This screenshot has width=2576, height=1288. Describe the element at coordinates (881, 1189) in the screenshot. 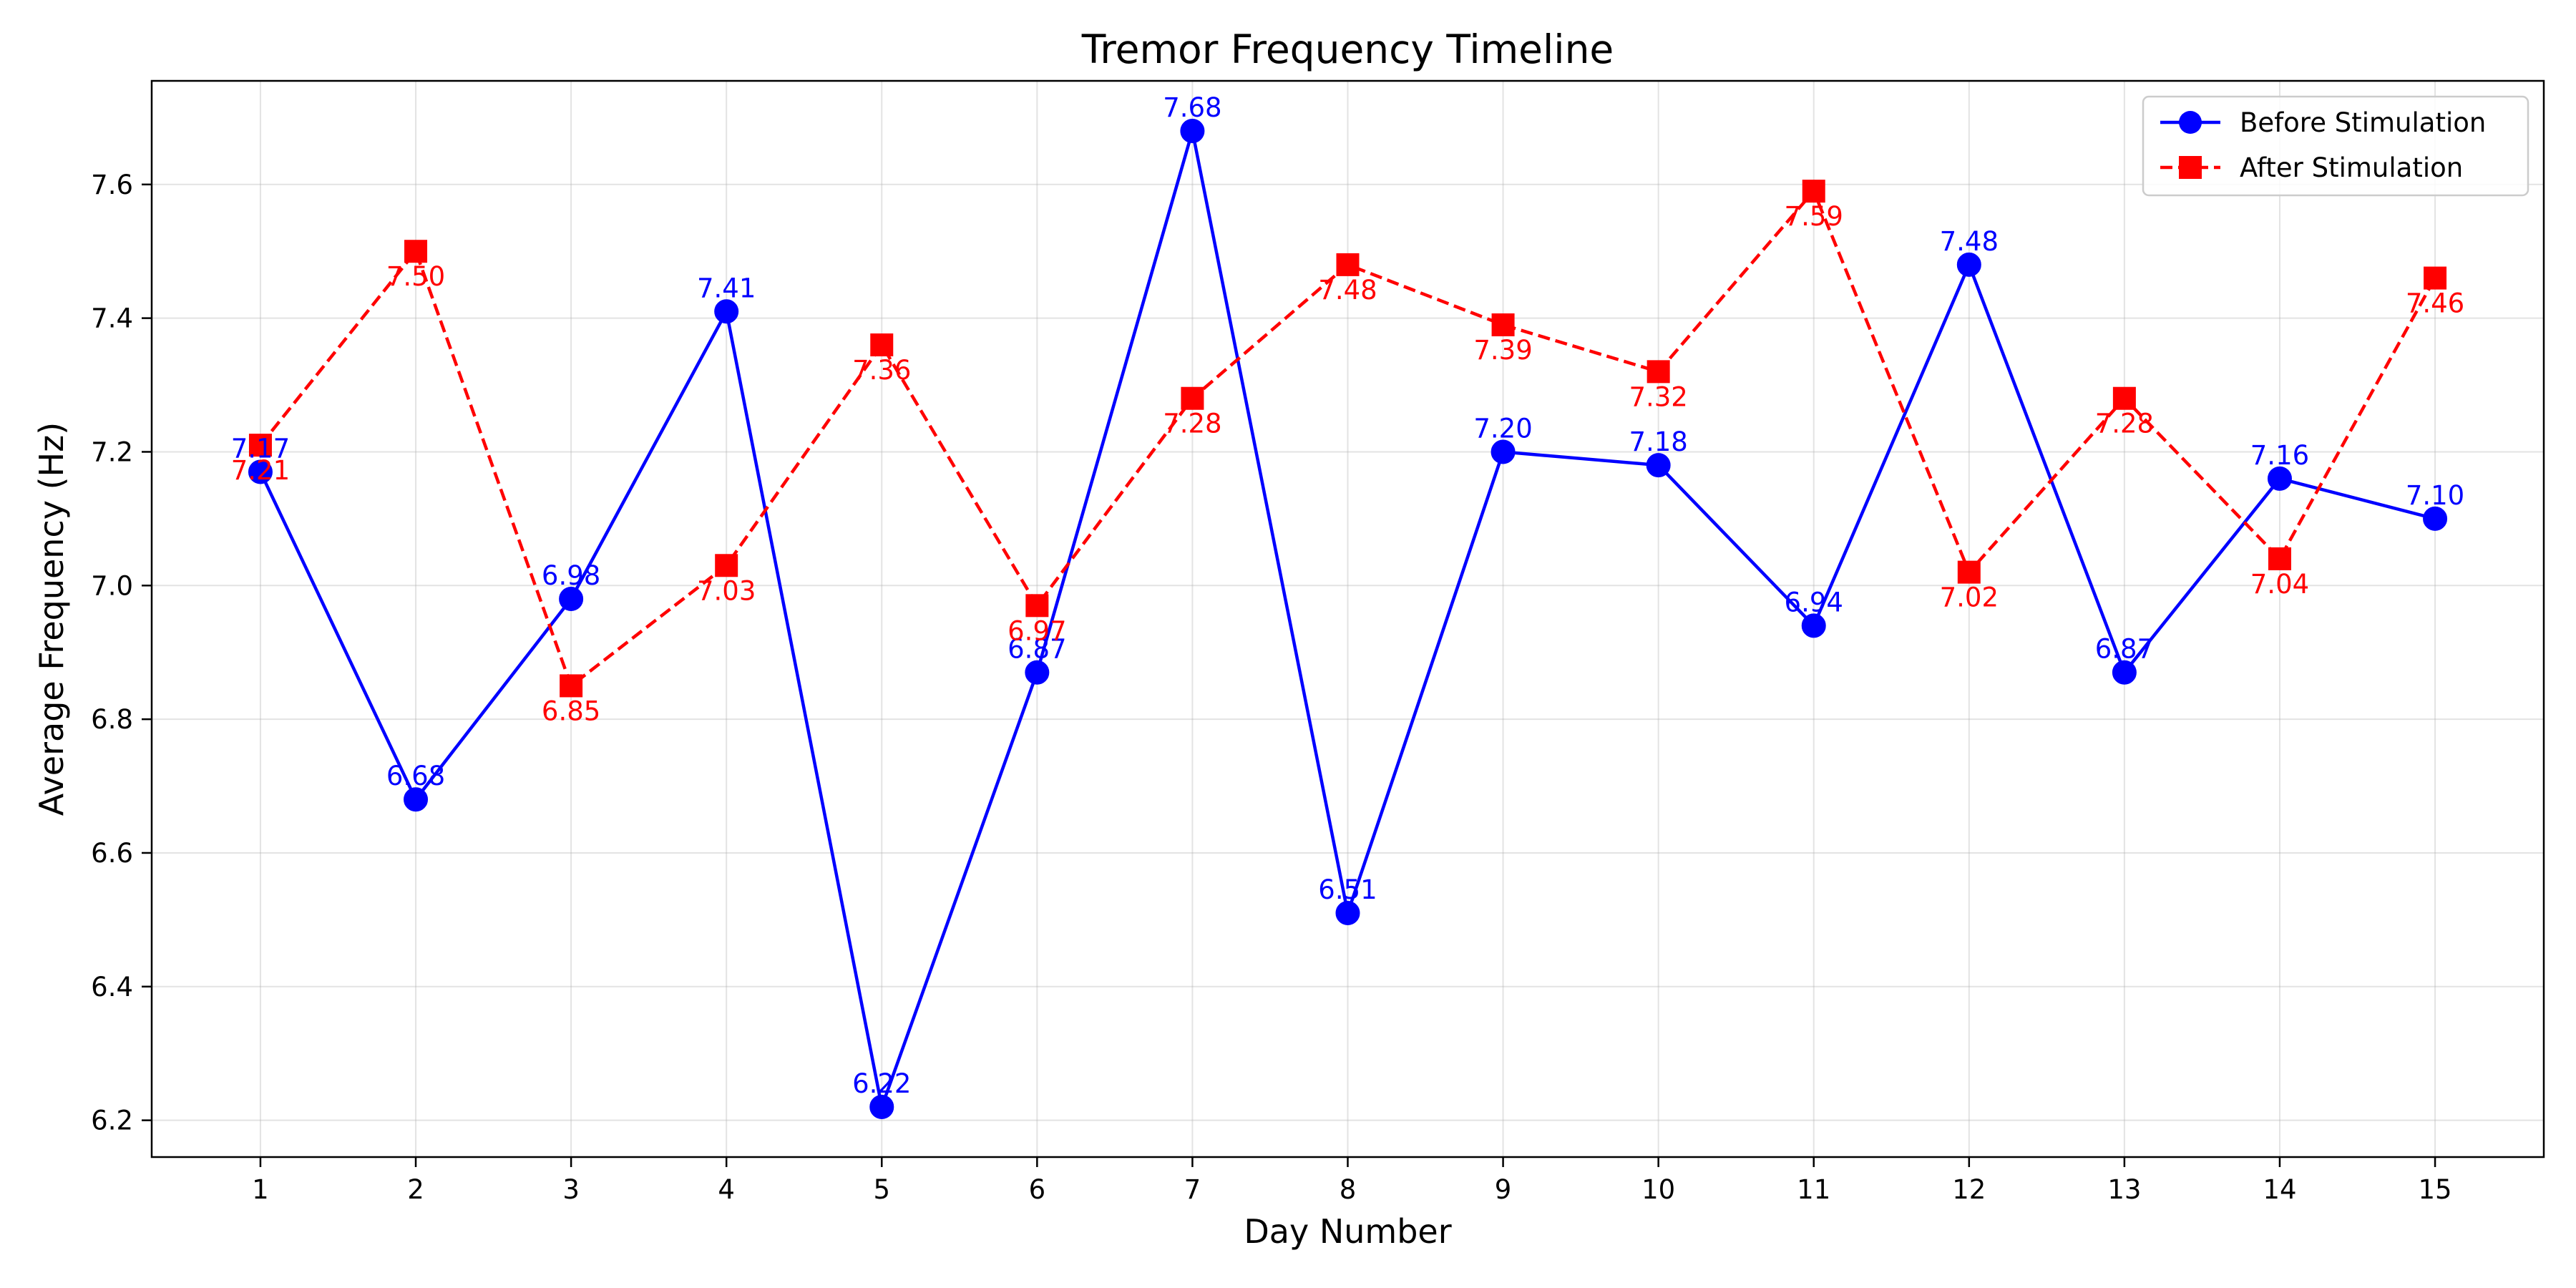

I see `x-tick-label: 5` at that location.